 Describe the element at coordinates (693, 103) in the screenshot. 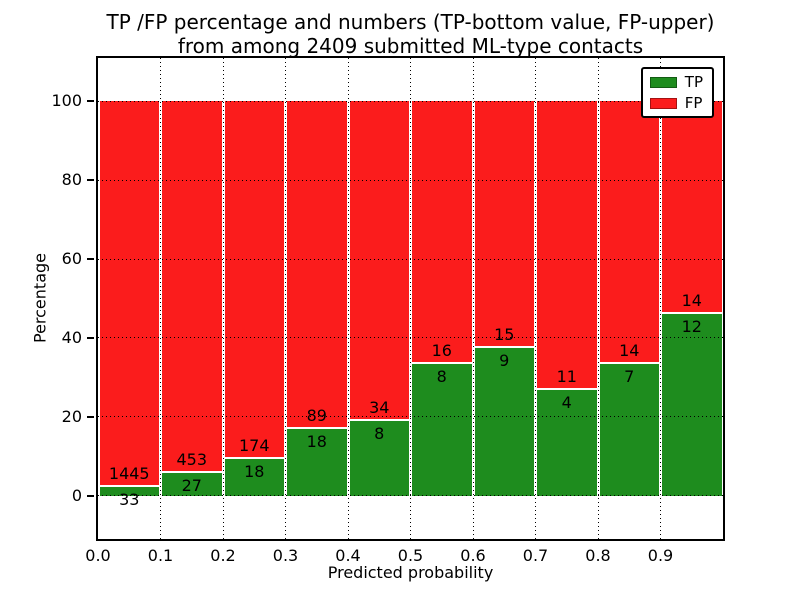

I see `legend-label: FP` at that location.